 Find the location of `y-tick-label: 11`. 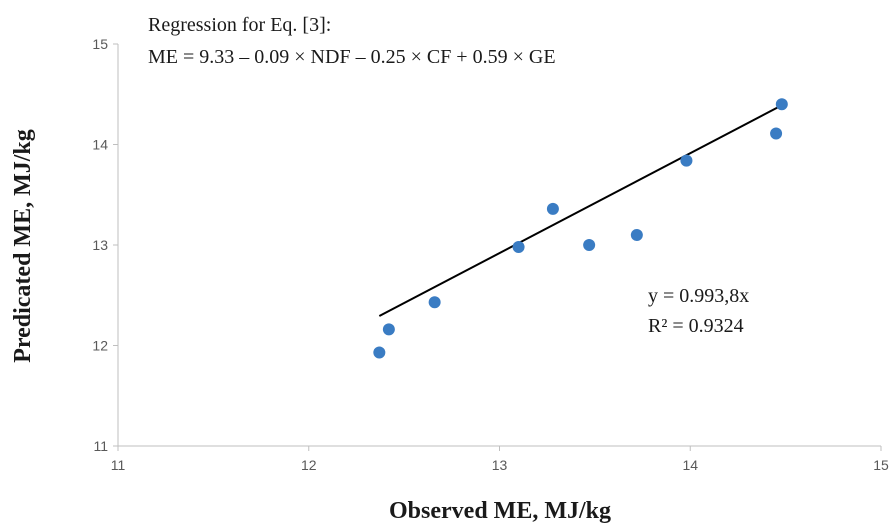

y-tick-label: 11 is located at coordinates (100, 446).